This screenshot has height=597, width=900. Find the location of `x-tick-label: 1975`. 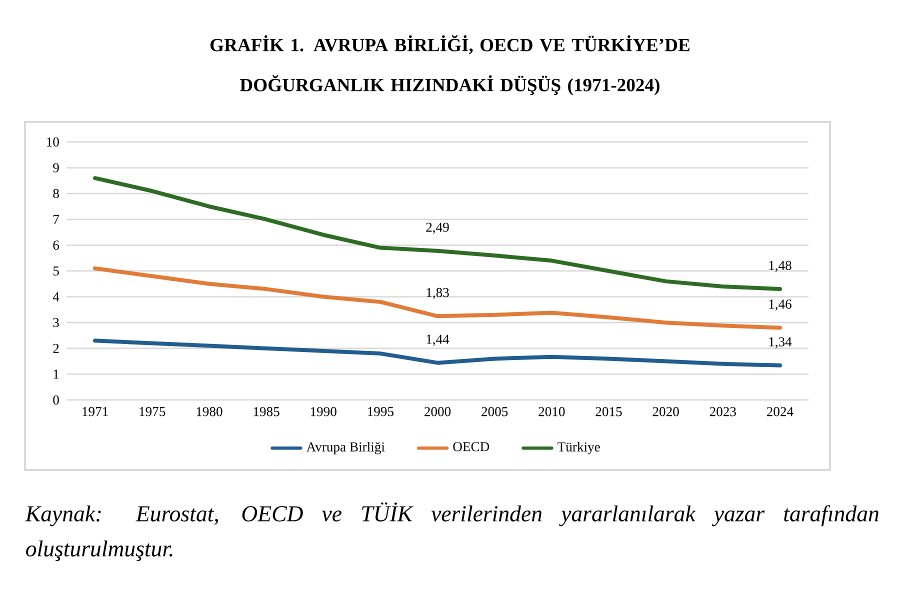

x-tick-label: 1975 is located at coordinates (153, 411).